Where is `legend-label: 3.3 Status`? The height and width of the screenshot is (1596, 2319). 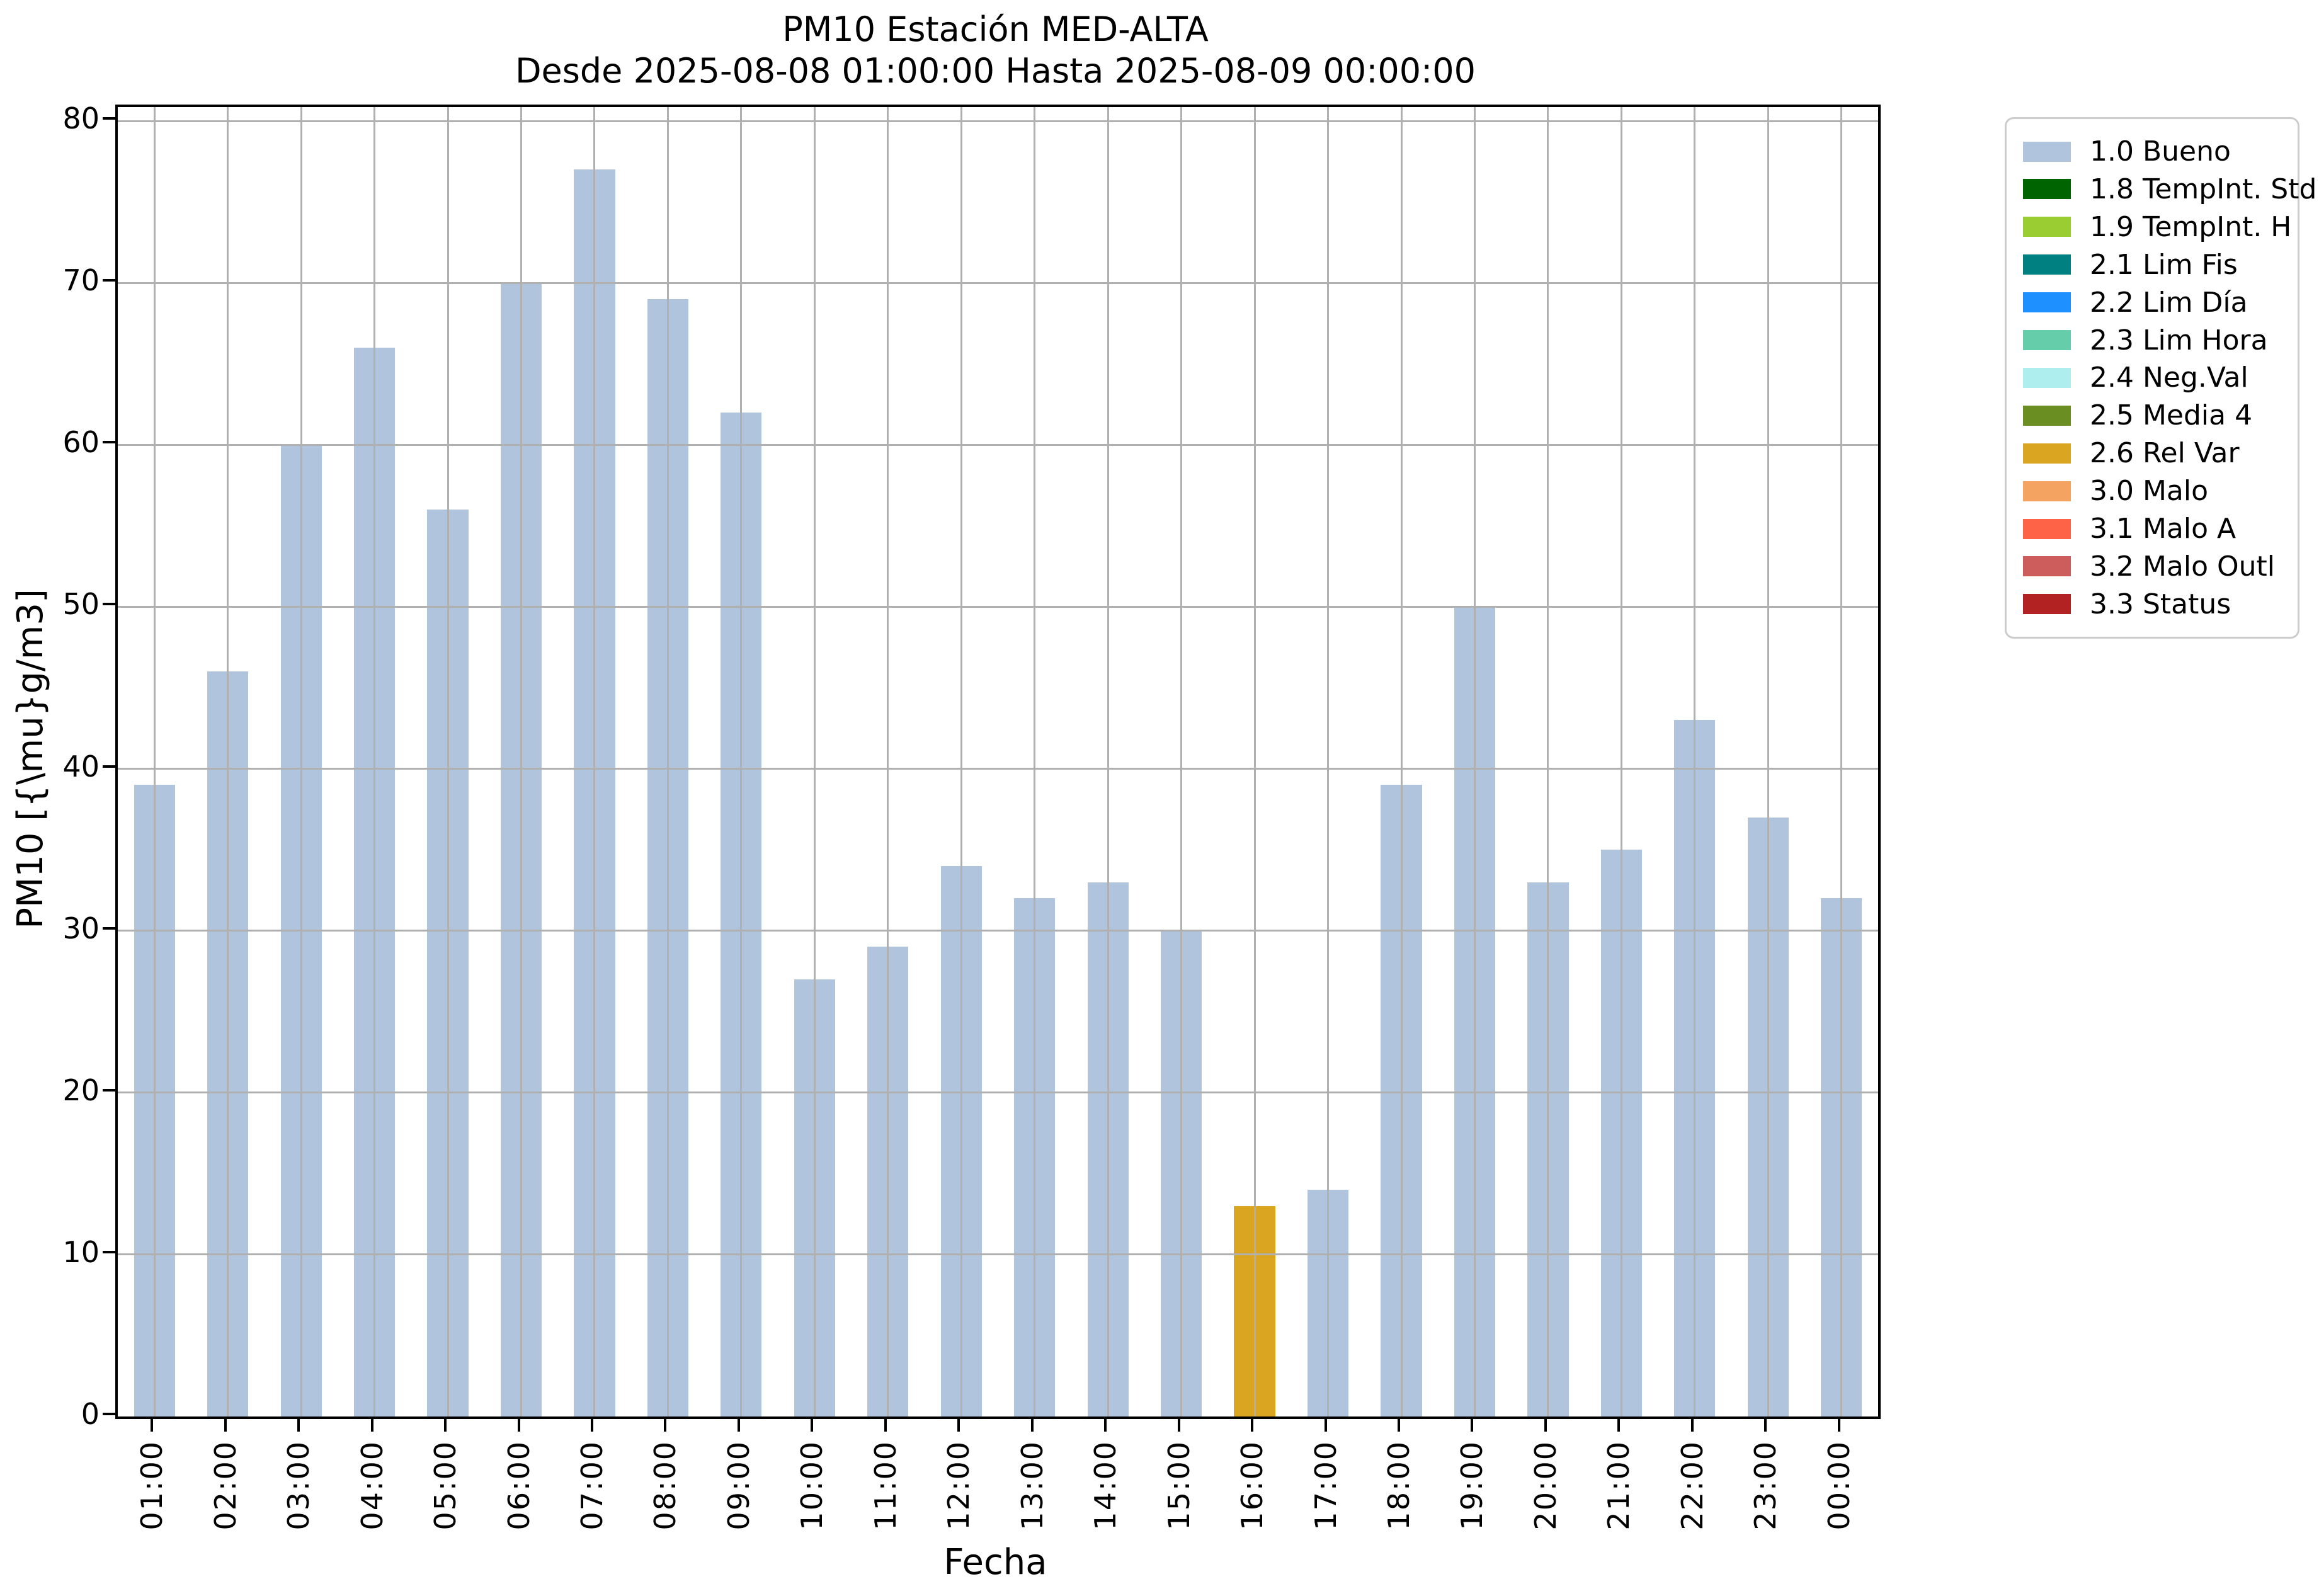
legend-label: 3.3 Status is located at coordinates (2160, 604).